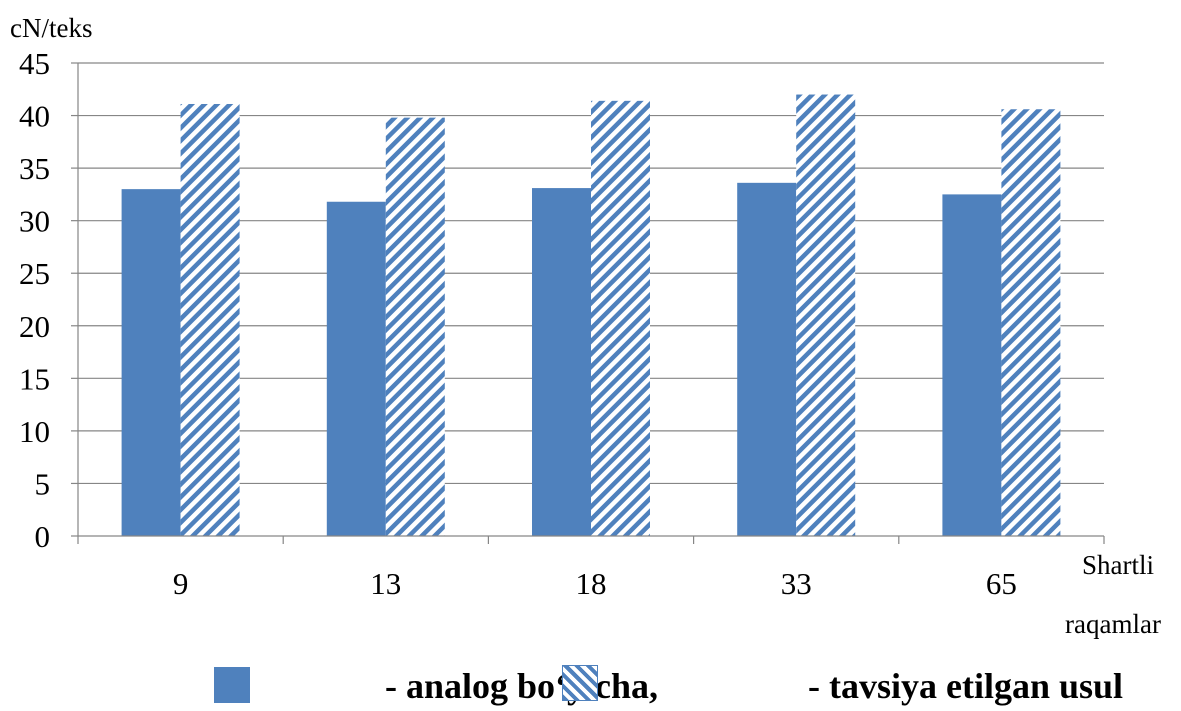 The height and width of the screenshot is (711, 1181). Describe the element at coordinates (34, 378) in the screenshot. I see `y-tick-label: 15` at that location.